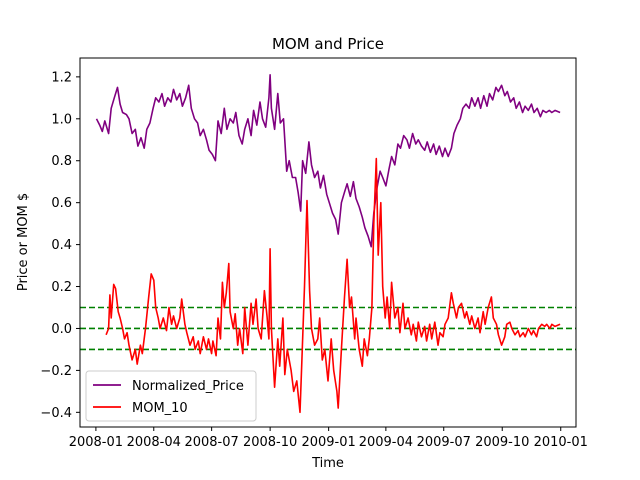 Image resolution: width=640 pixels, height=480 pixels. Describe the element at coordinates (61, 161) in the screenshot. I see `y-tick-label: 0.8` at that location.